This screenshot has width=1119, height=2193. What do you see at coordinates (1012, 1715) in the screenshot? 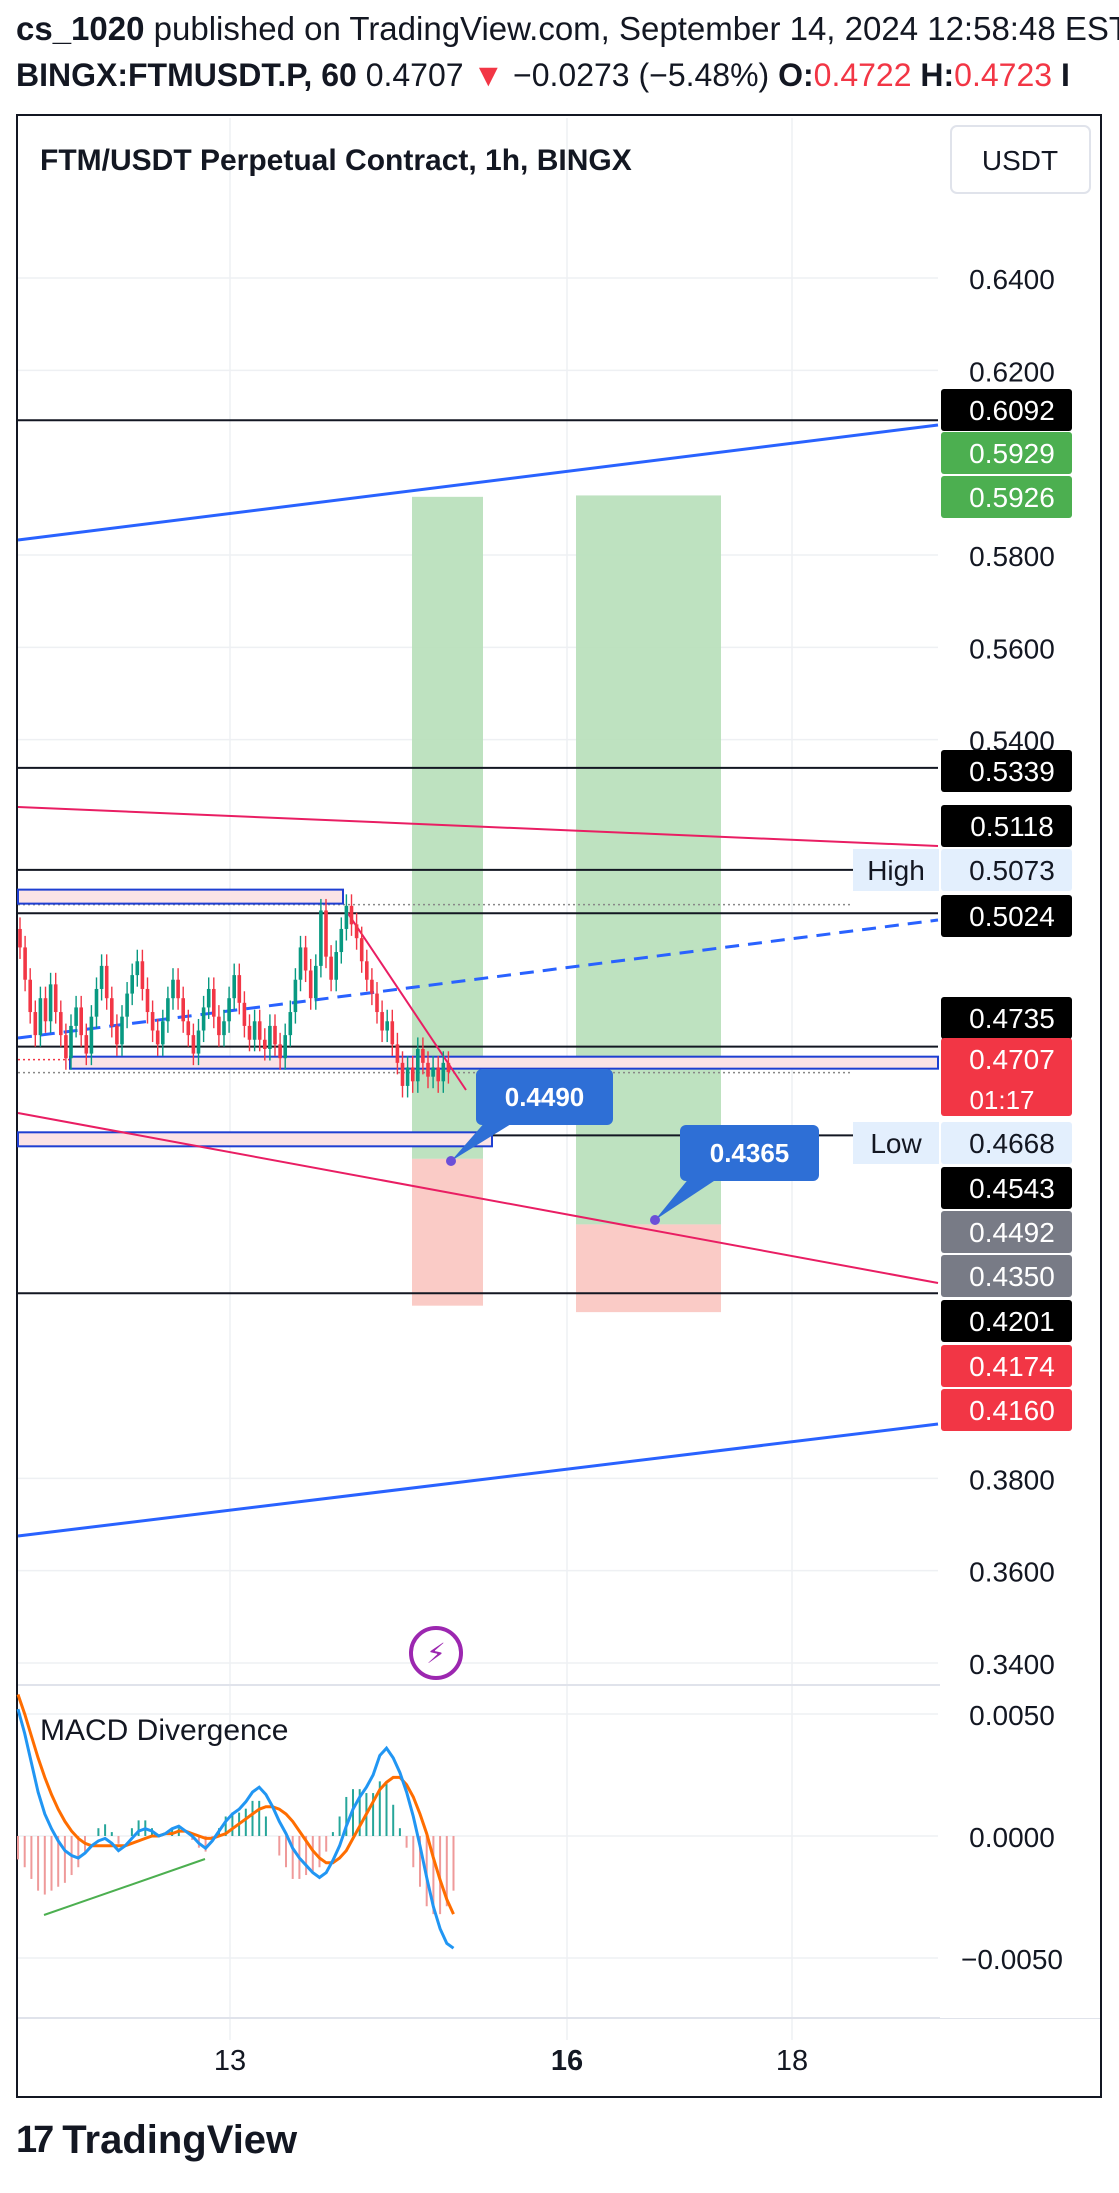
I see `macd-tick-0: 0.0050` at bounding box center [1012, 1715].